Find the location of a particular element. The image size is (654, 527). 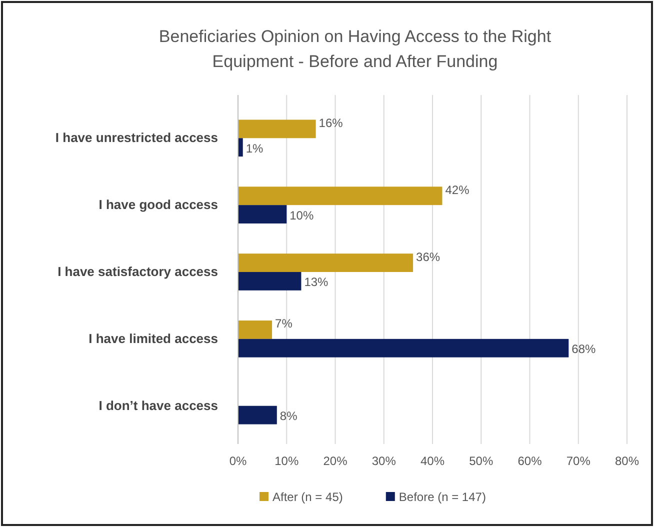

data-label: 7% is located at coordinates (284, 323).